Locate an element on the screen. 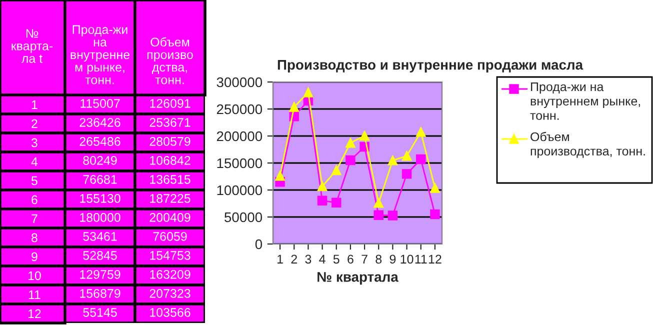 The image size is (653, 325). x-axis-title: № квартала is located at coordinates (358, 278).